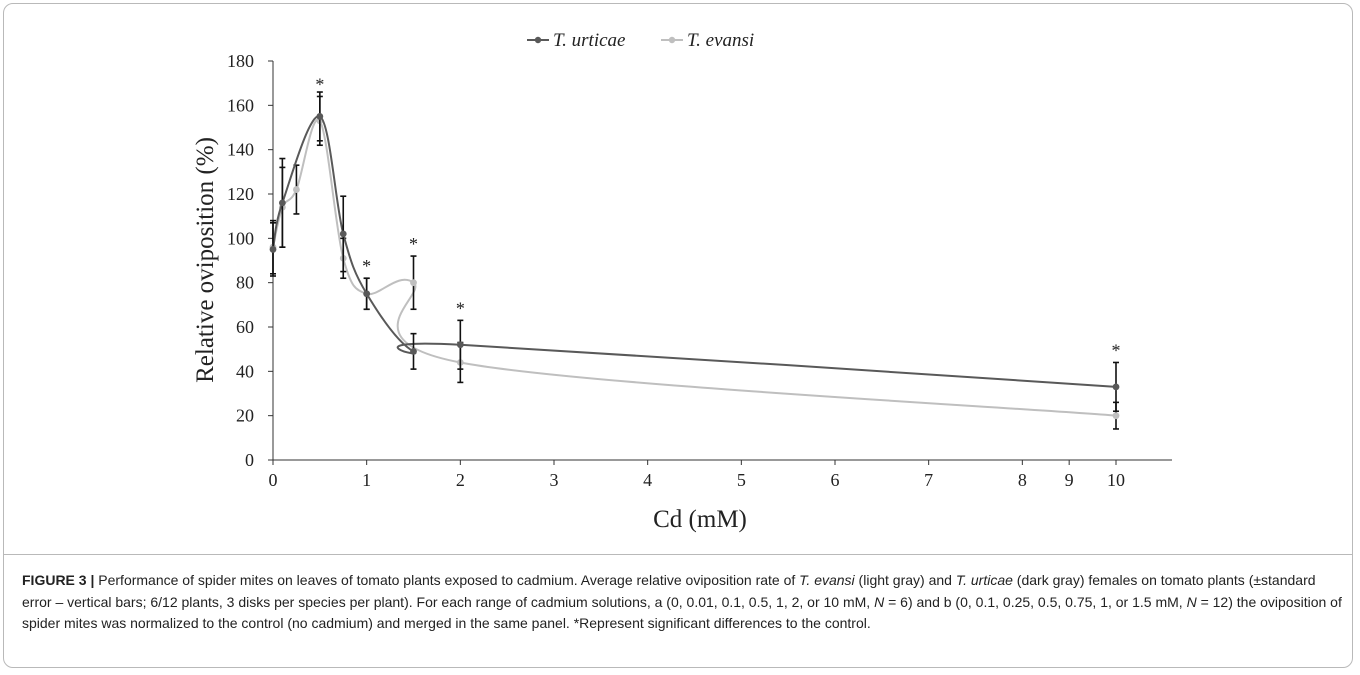  What do you see at coordinates (240, 260) in the screenshot?
I see `y-tick-labels: 0 20 40 60 80 100 120 140 160 180` at bounding box center [240, 260].